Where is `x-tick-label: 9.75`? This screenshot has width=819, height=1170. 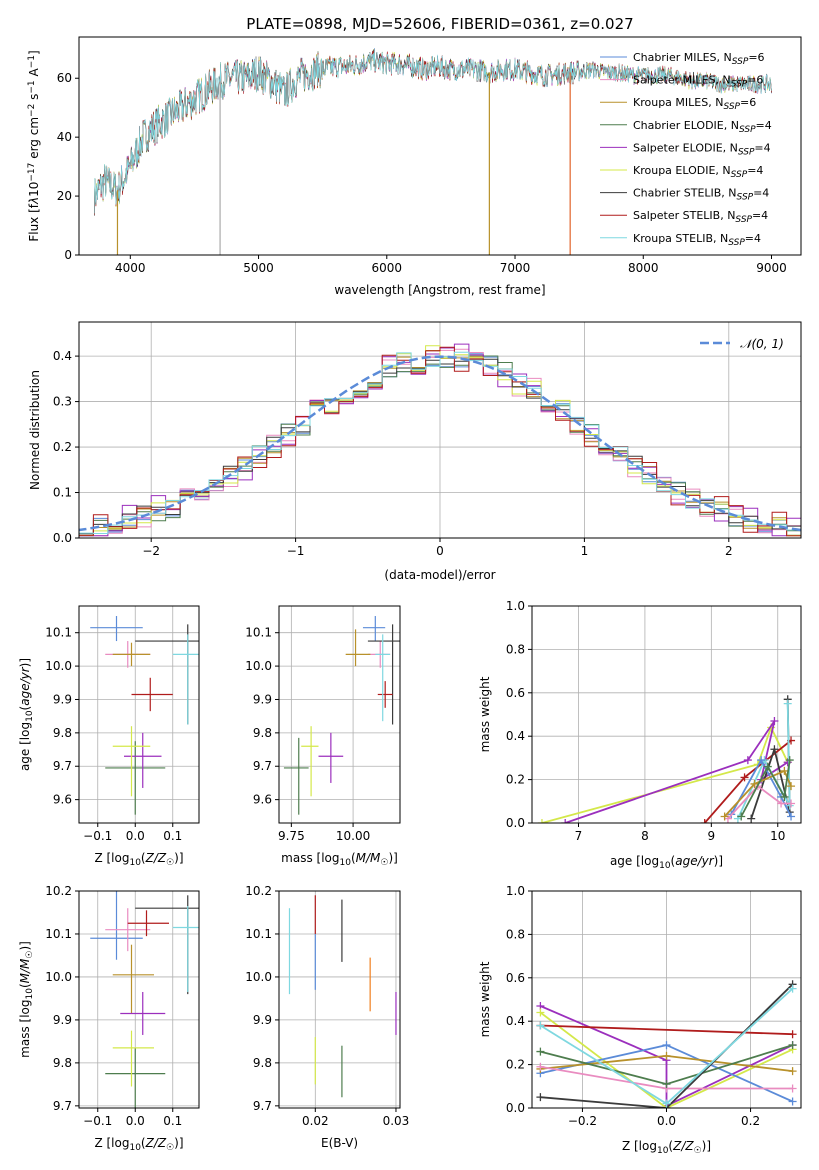
x-tick-label: 9.75 is located at coordinates (291, 836).